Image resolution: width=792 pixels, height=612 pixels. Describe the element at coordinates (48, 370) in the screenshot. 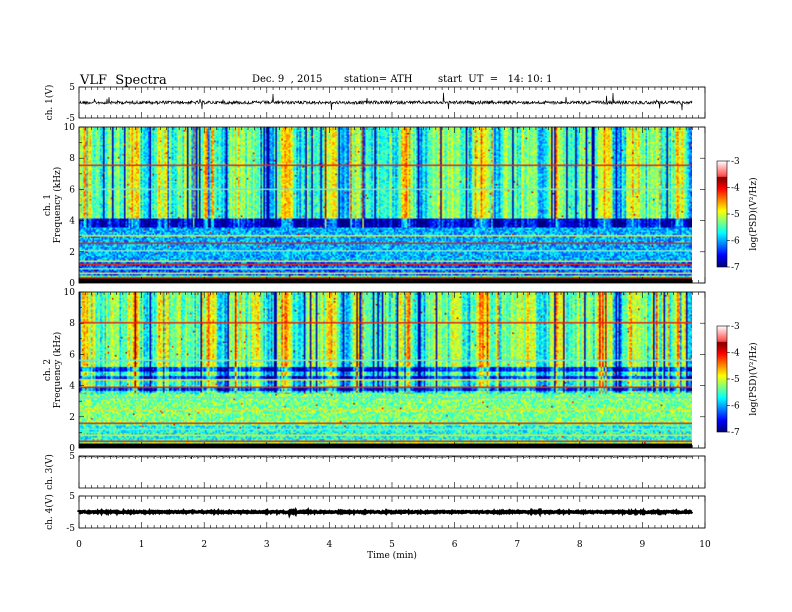

I see `y-axis-label-2-channel: ch. 2` at that location.